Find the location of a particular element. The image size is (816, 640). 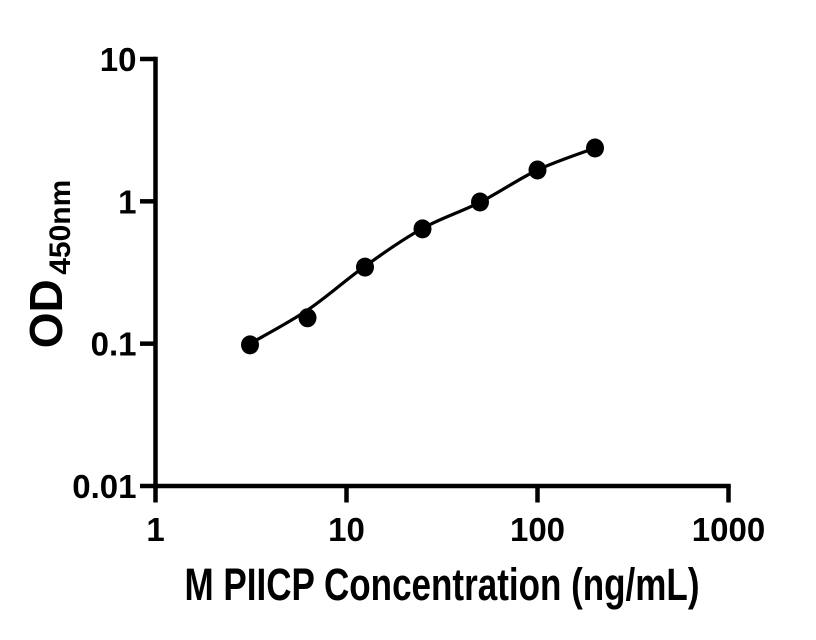

y-axis-title: OD 450nm is located at coordinates (48, 264).